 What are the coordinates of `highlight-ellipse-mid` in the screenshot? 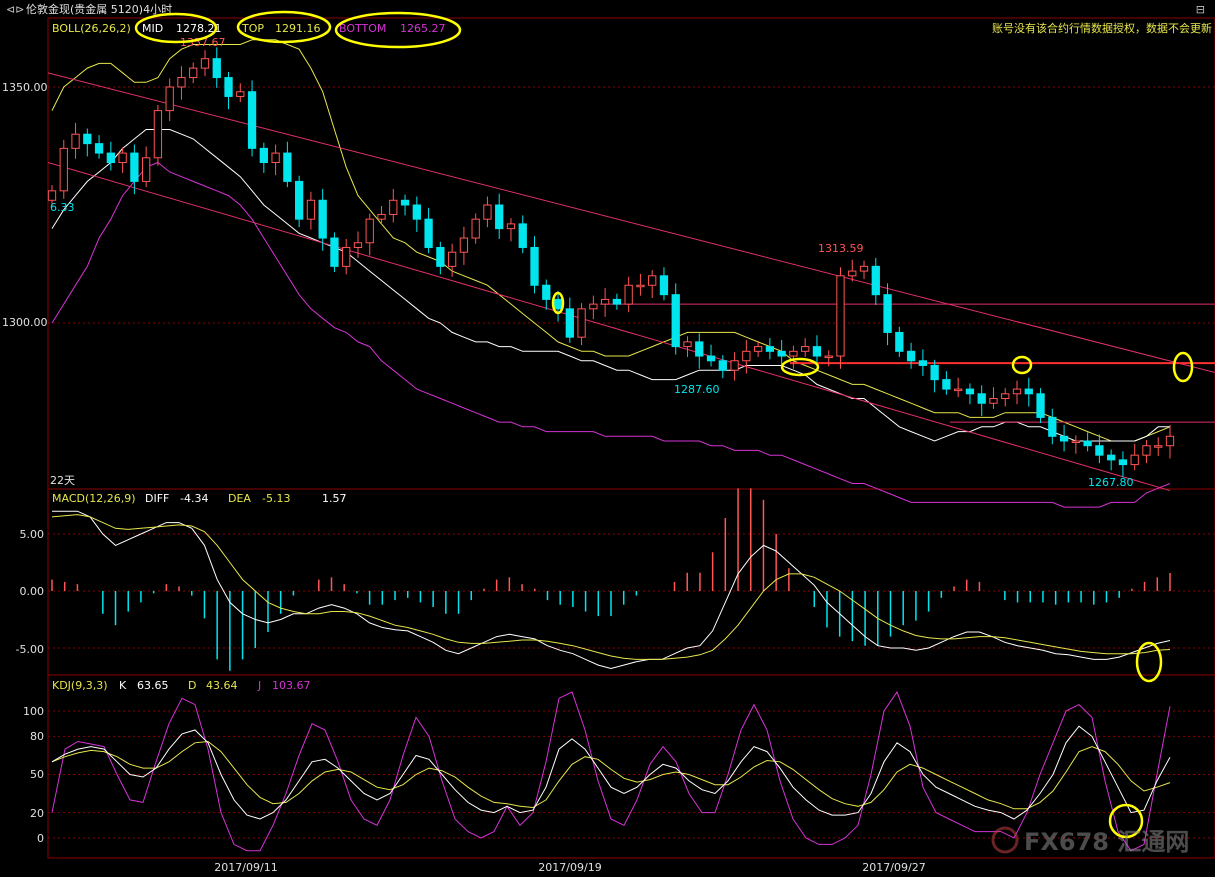 It's located at (176, 28).